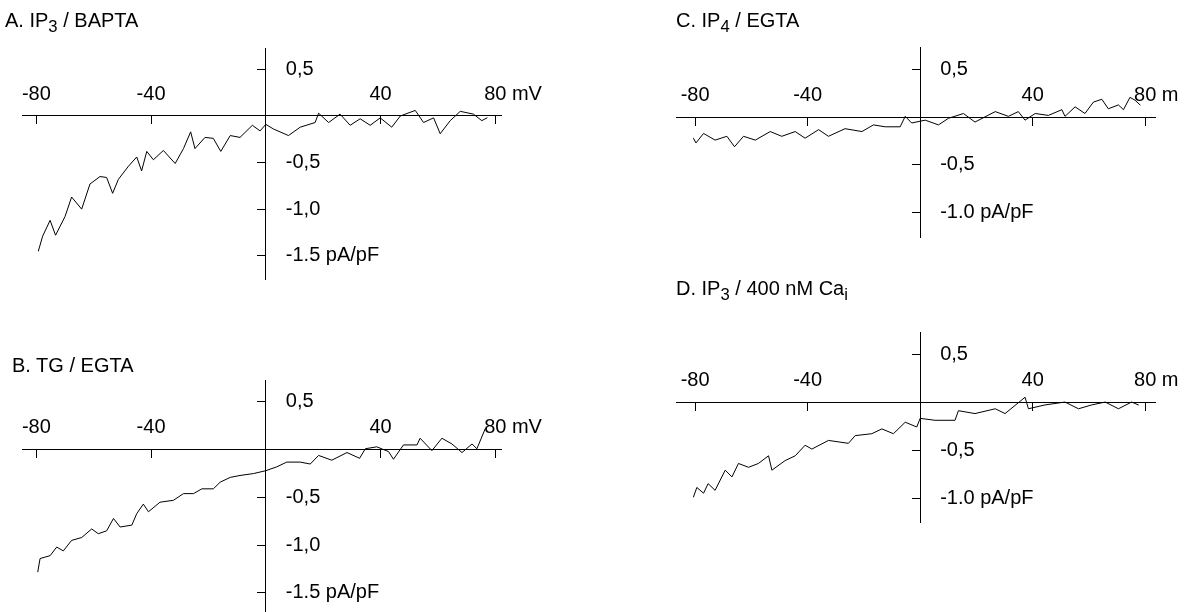 This screenshot has width=1186, height=612. What do you see at coordinates (73, 365) in the screenshot?
I see `chart-title: B. TG / EGTA` at bounding box center [73, 365].